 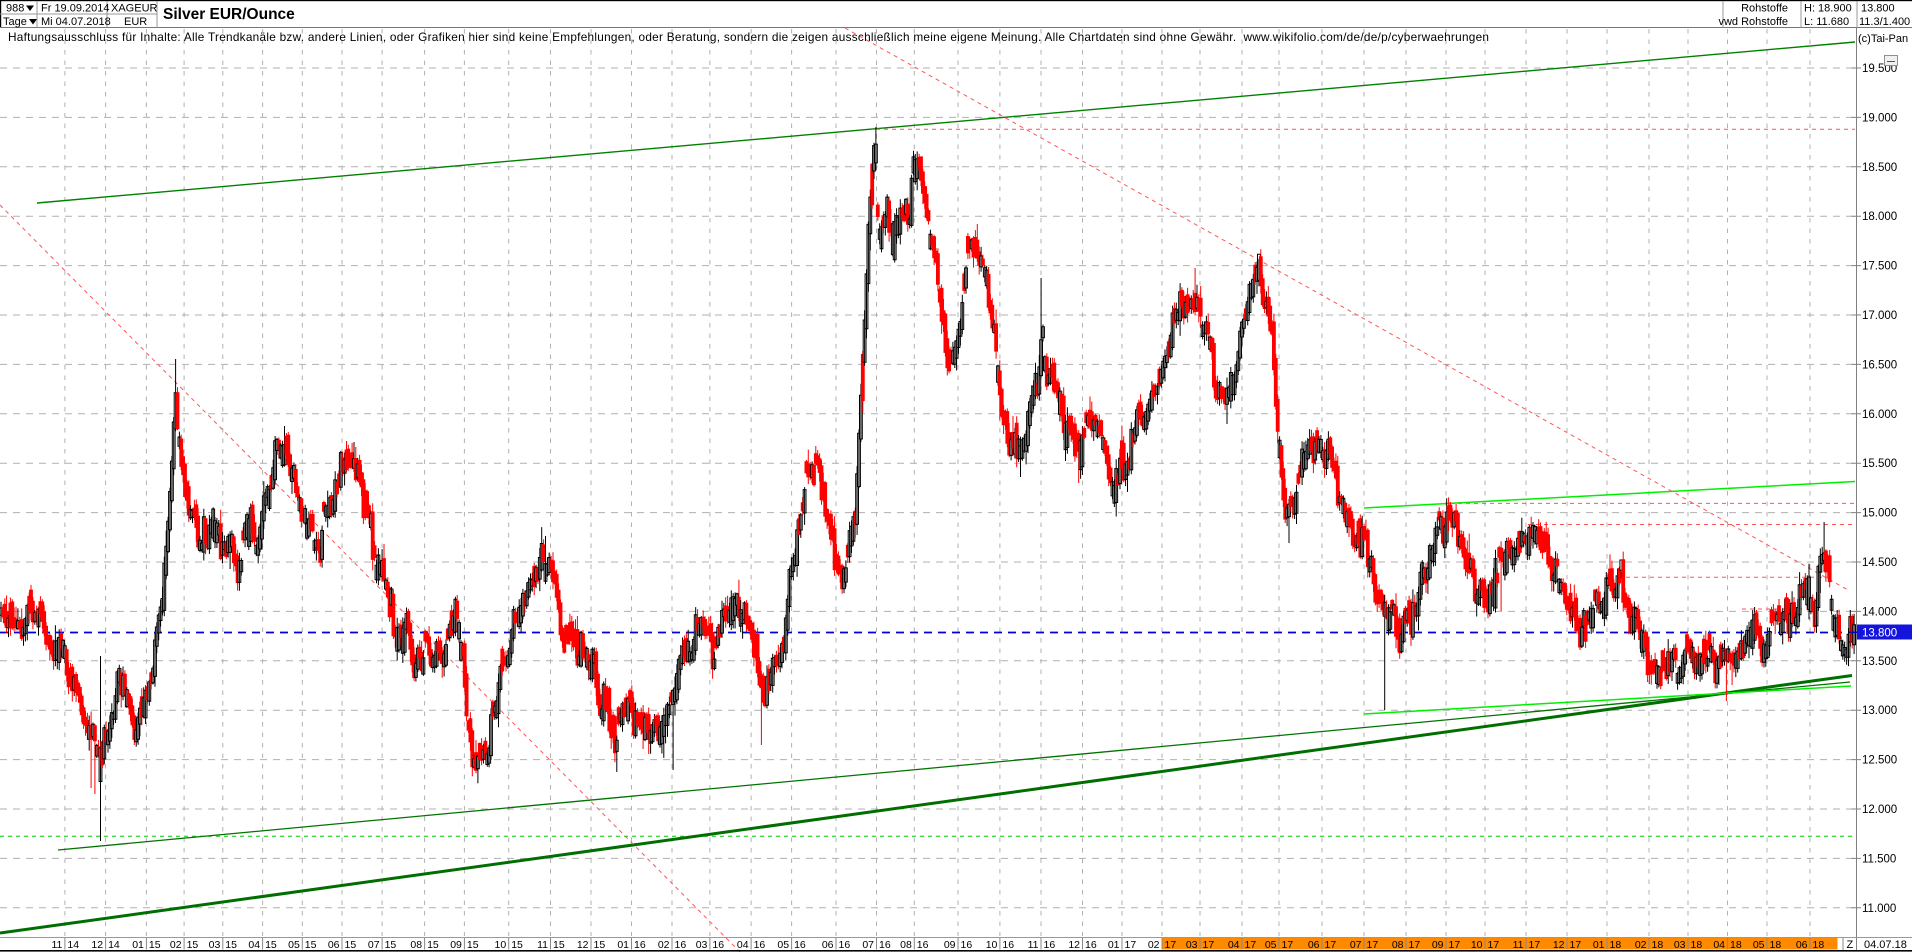 I want to click on svg-text: (c)Tai-Pan, so click(x=1883, y=39).